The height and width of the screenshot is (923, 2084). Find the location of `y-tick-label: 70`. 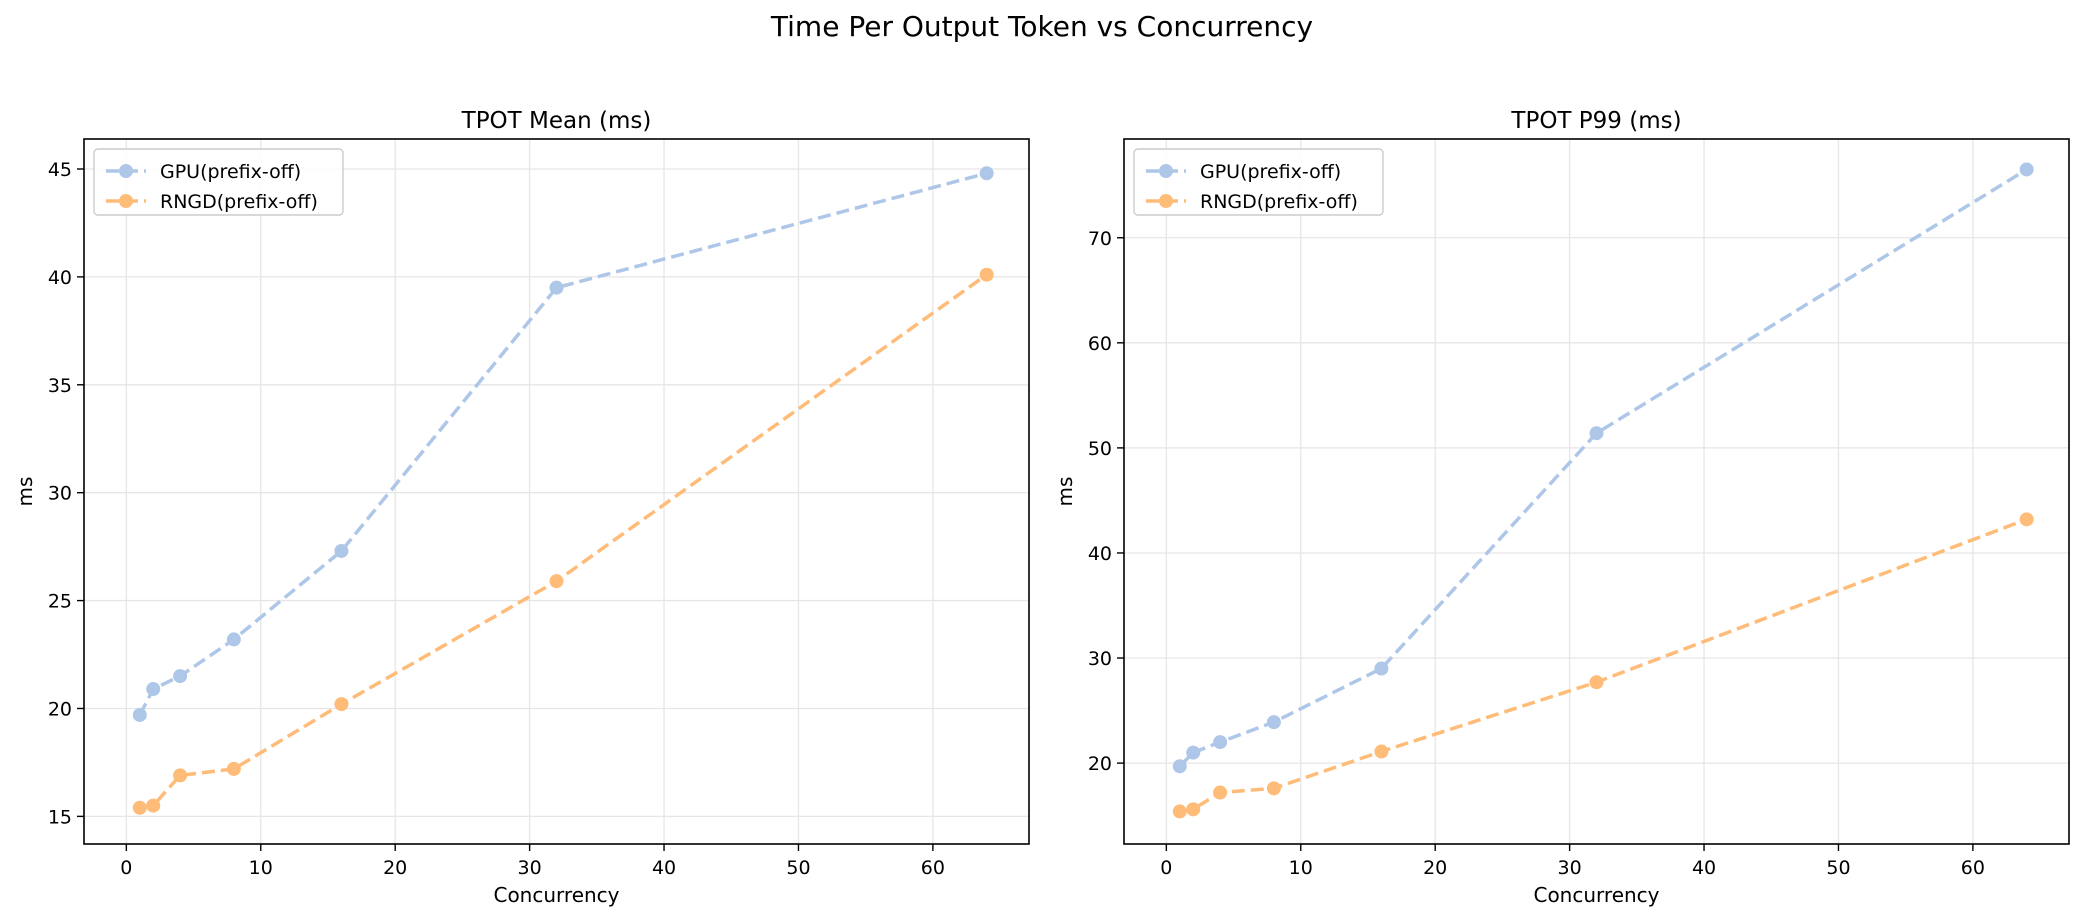

y-tick-label: 70 is located at coordinates (1100, 239).